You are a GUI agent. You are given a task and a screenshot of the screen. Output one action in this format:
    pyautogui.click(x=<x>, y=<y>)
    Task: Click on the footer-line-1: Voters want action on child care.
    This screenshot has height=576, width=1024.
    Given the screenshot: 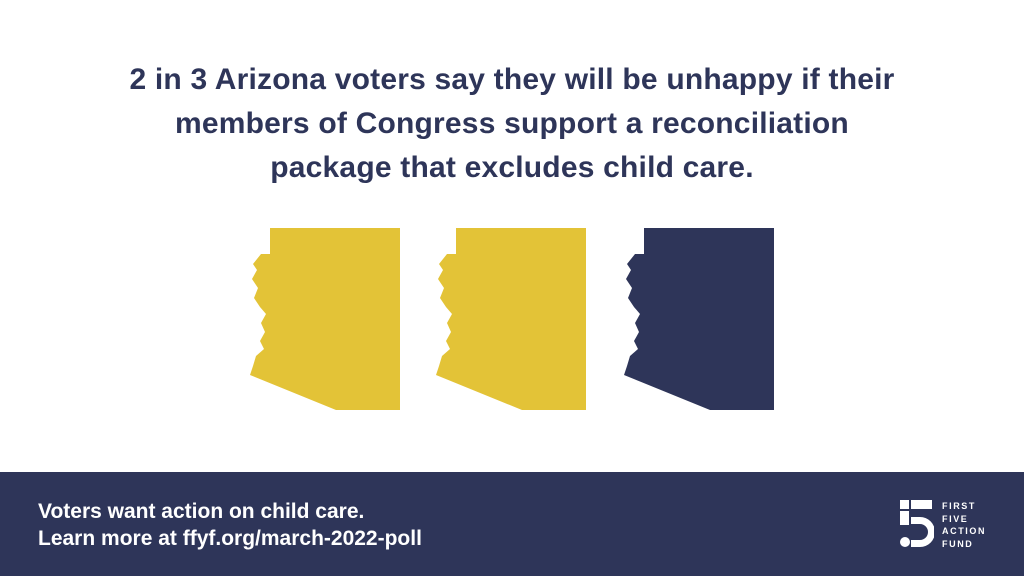 What is the action you would take?
    pyautogui.click(x=201, y=511)
    